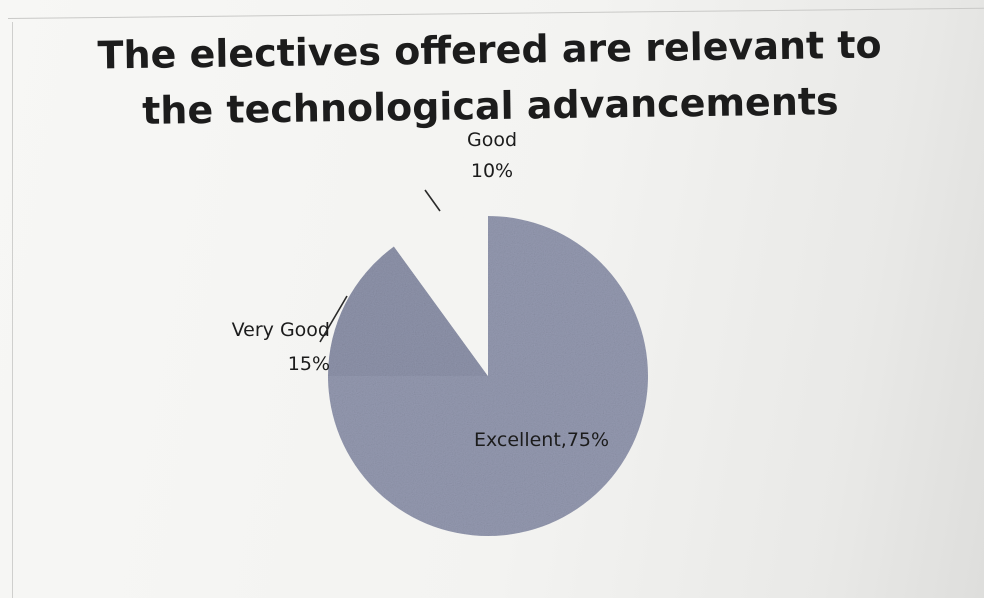  Describe the element at coordinates (12, 310) in the screenshot. I see `frame-left-line` at that location.